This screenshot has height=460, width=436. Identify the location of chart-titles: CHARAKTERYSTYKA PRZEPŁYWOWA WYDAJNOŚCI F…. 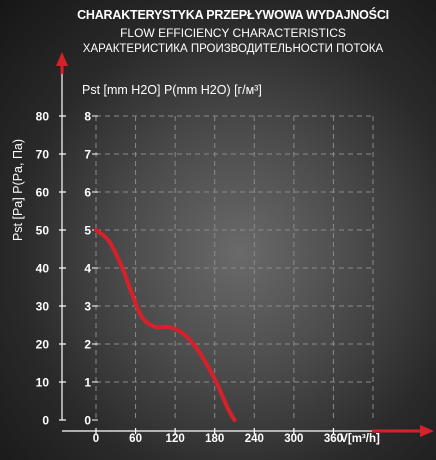
(218, 31).